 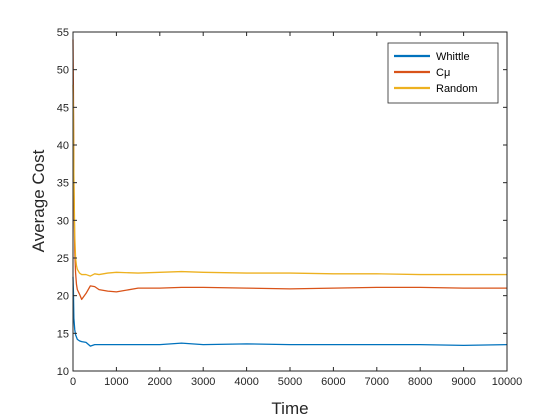 What do you see at coordinates (63, 221) in the screenshot?
I see `y-tick-label: 30` at bounding box center [63, 221].